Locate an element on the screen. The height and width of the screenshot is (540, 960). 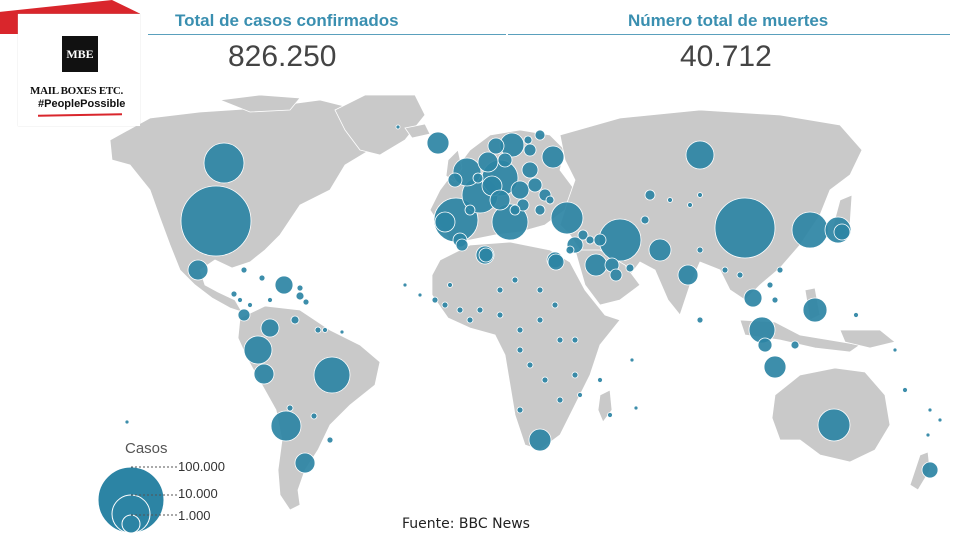
mbe-logo: MBE MAIL BOXES ETC. #PeoplePossible is located at coordinates (79, 70).